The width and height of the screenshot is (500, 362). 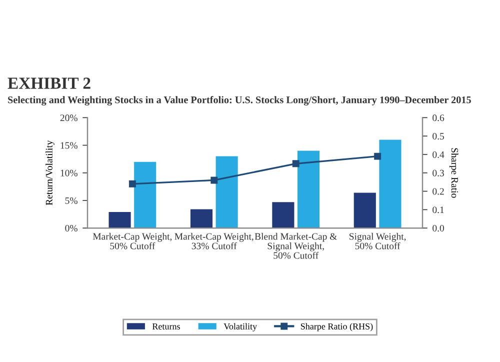 I want to click on y2-tick-label: 0.6, so click(x=438, y=118).